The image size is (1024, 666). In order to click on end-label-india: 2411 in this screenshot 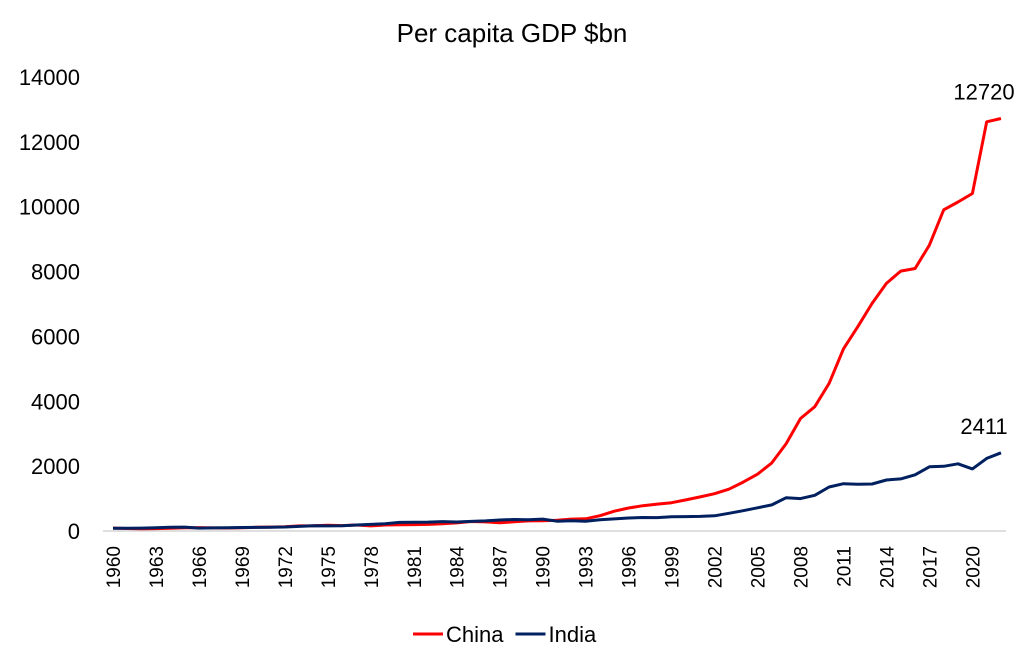, I will do `click(983, 426)`.